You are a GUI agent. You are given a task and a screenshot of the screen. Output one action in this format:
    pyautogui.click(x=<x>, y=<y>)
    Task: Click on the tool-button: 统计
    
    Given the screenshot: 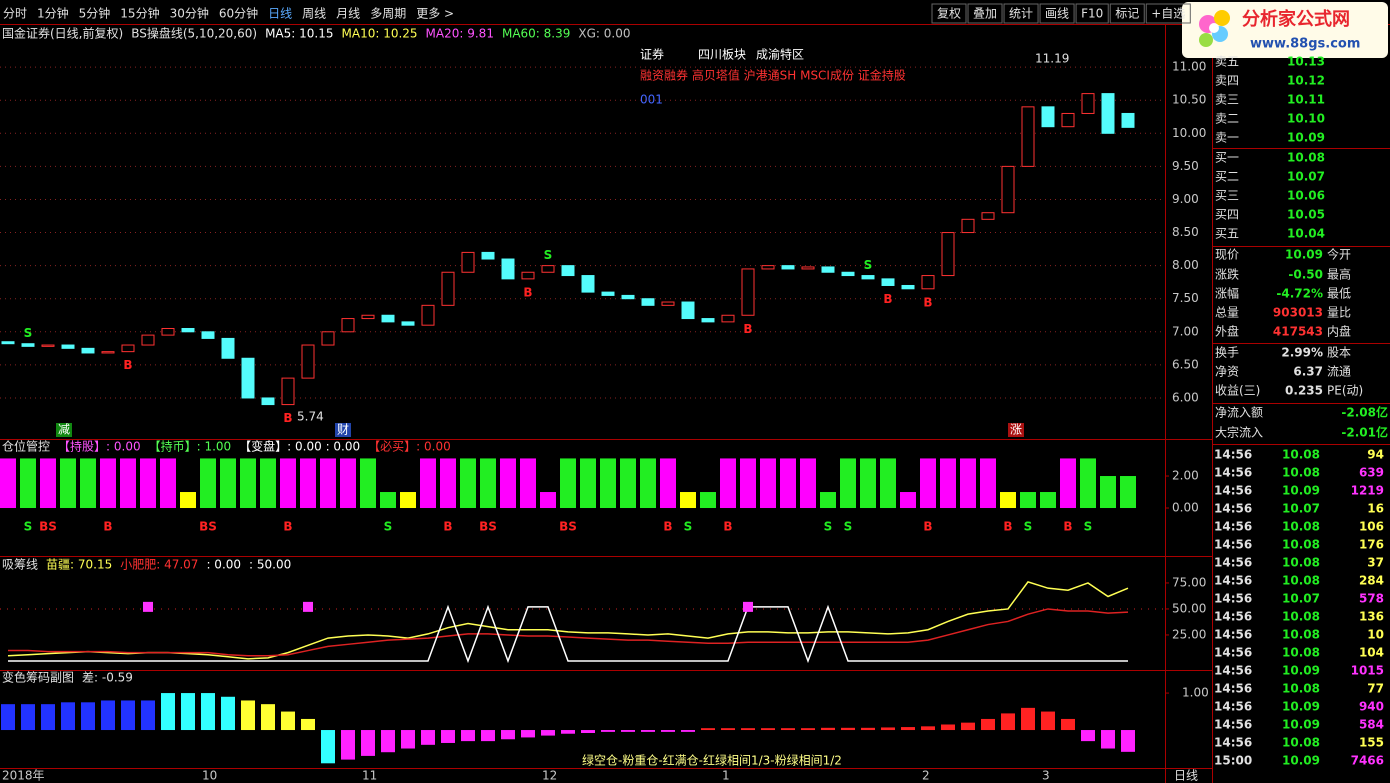 What is the action you would take?
    pyautogui.click(x=1021, y=14)
    